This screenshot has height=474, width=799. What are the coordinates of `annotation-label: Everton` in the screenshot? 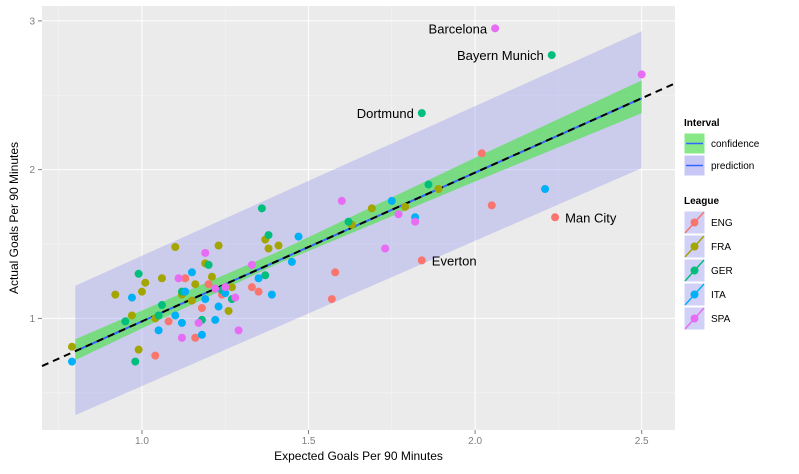 It's located at (454, 260).